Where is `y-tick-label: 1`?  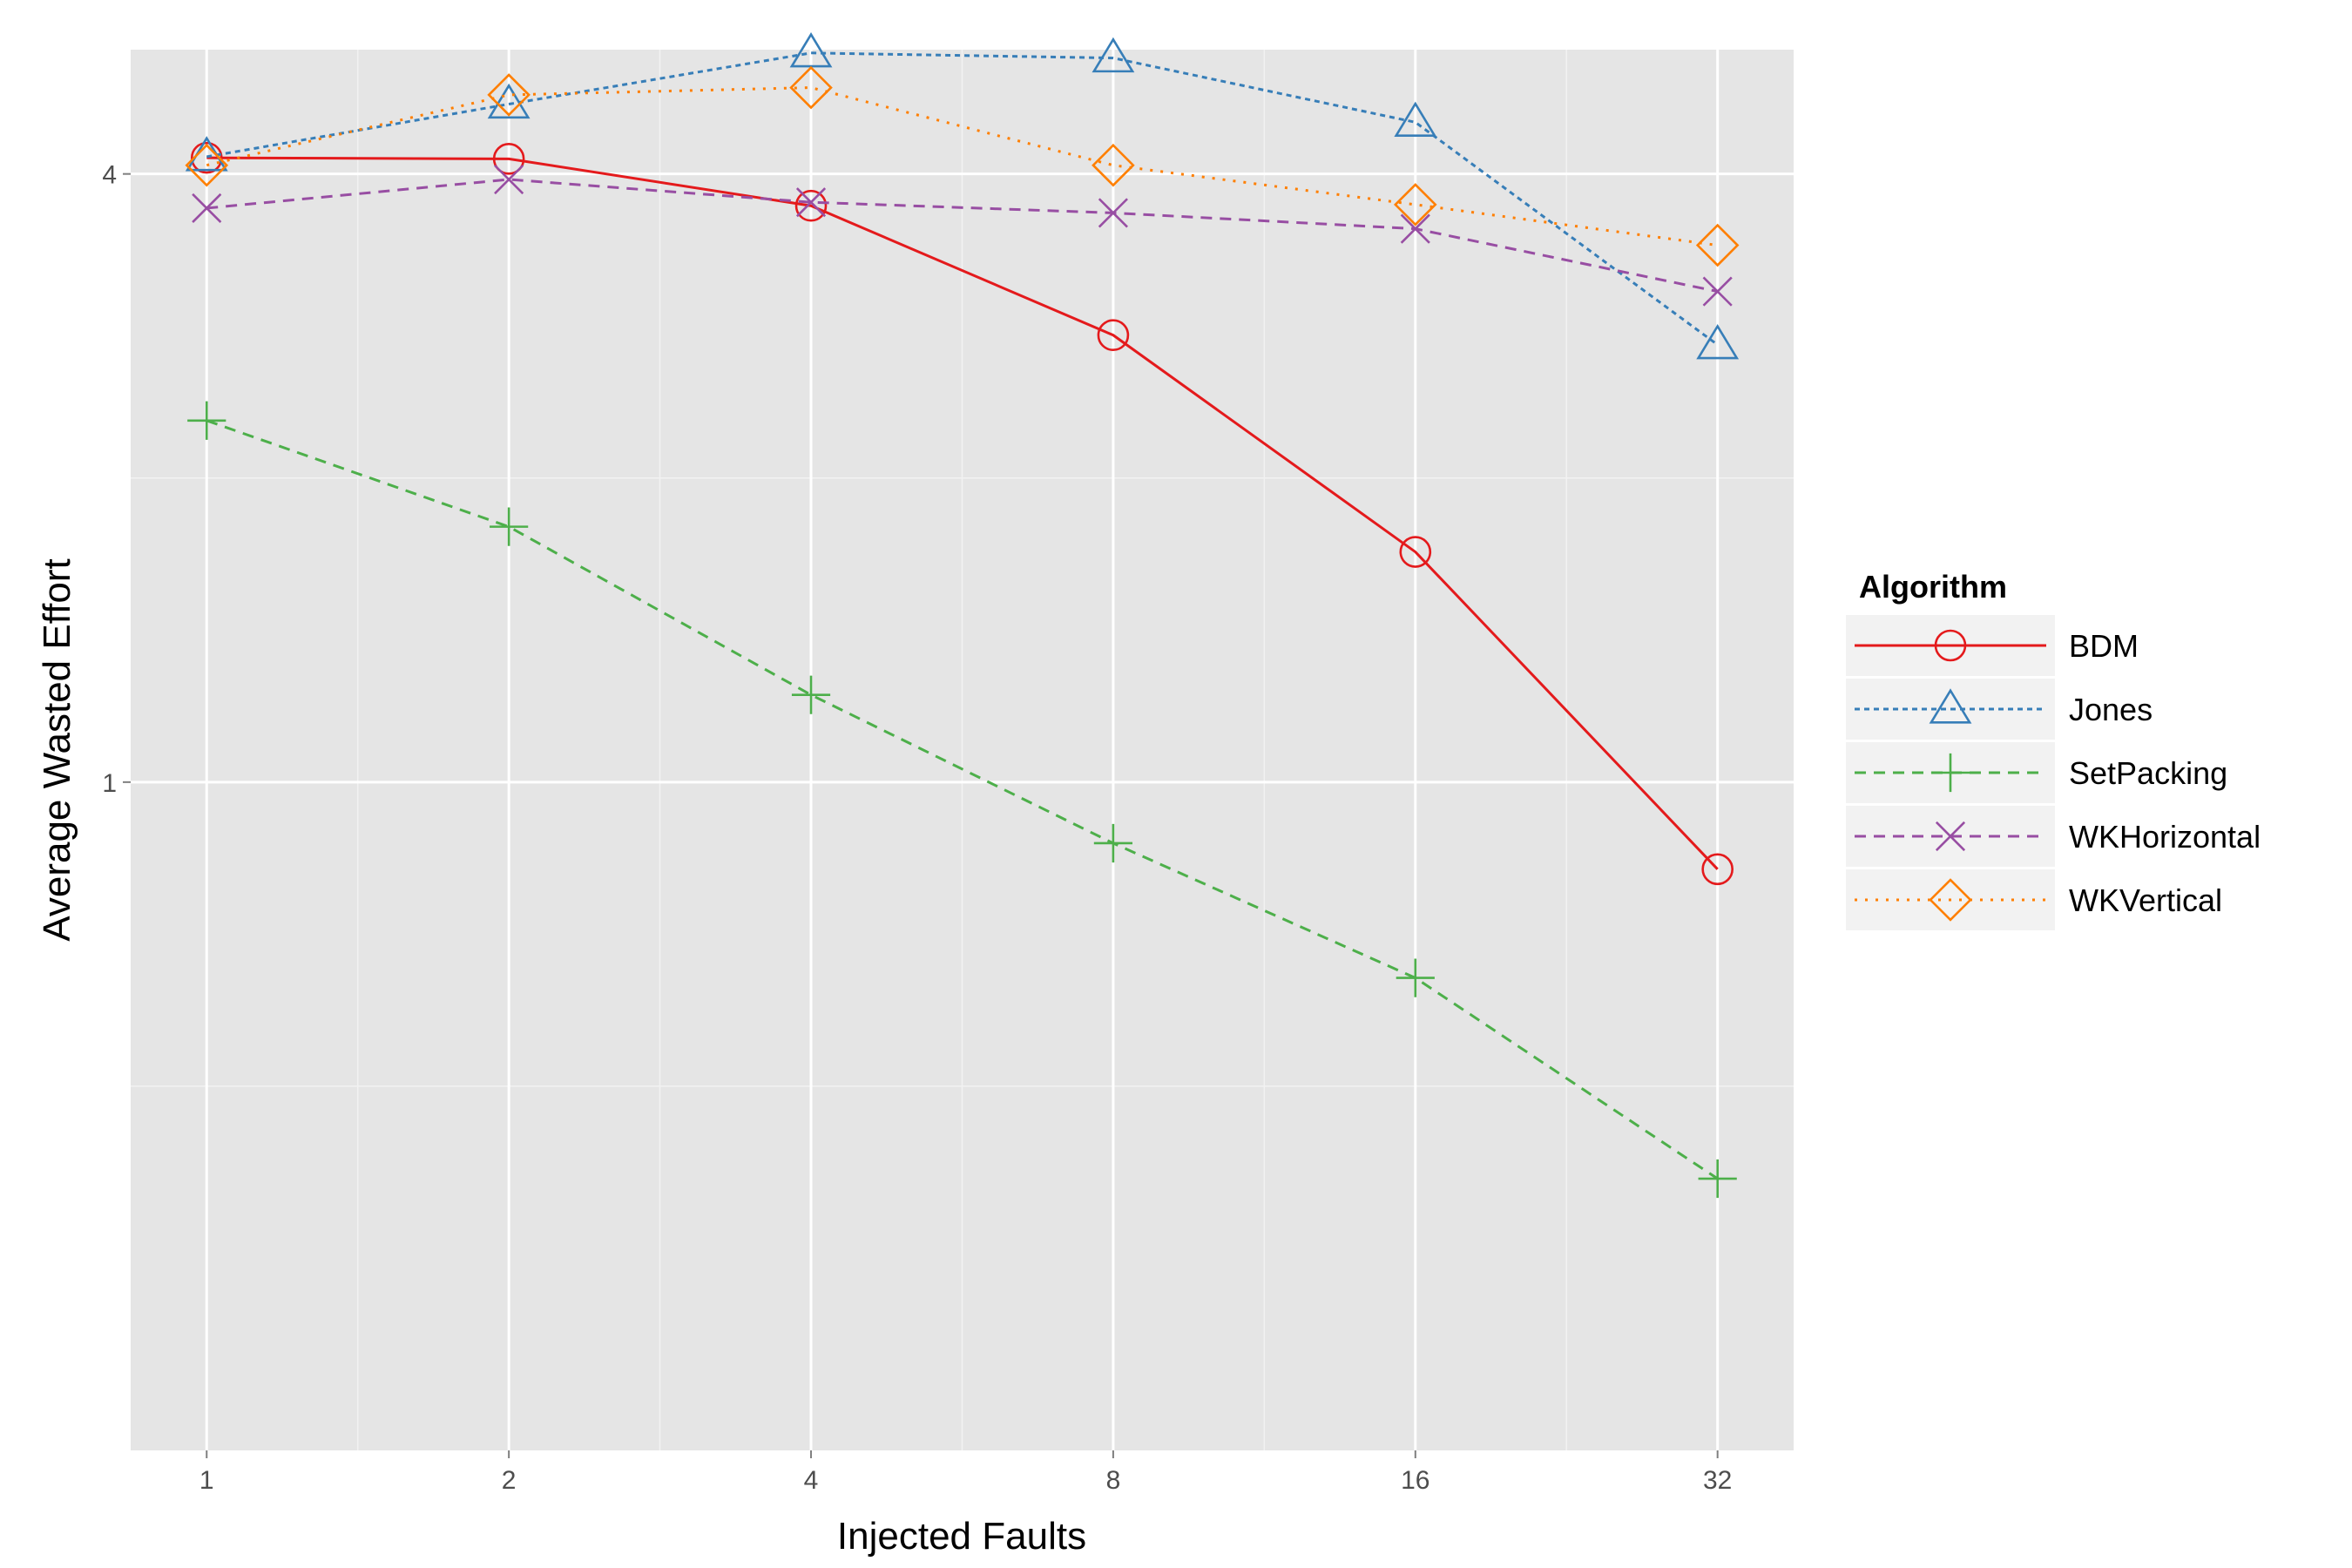
y-tick-label: 1 is located at coordinates (109, 783).